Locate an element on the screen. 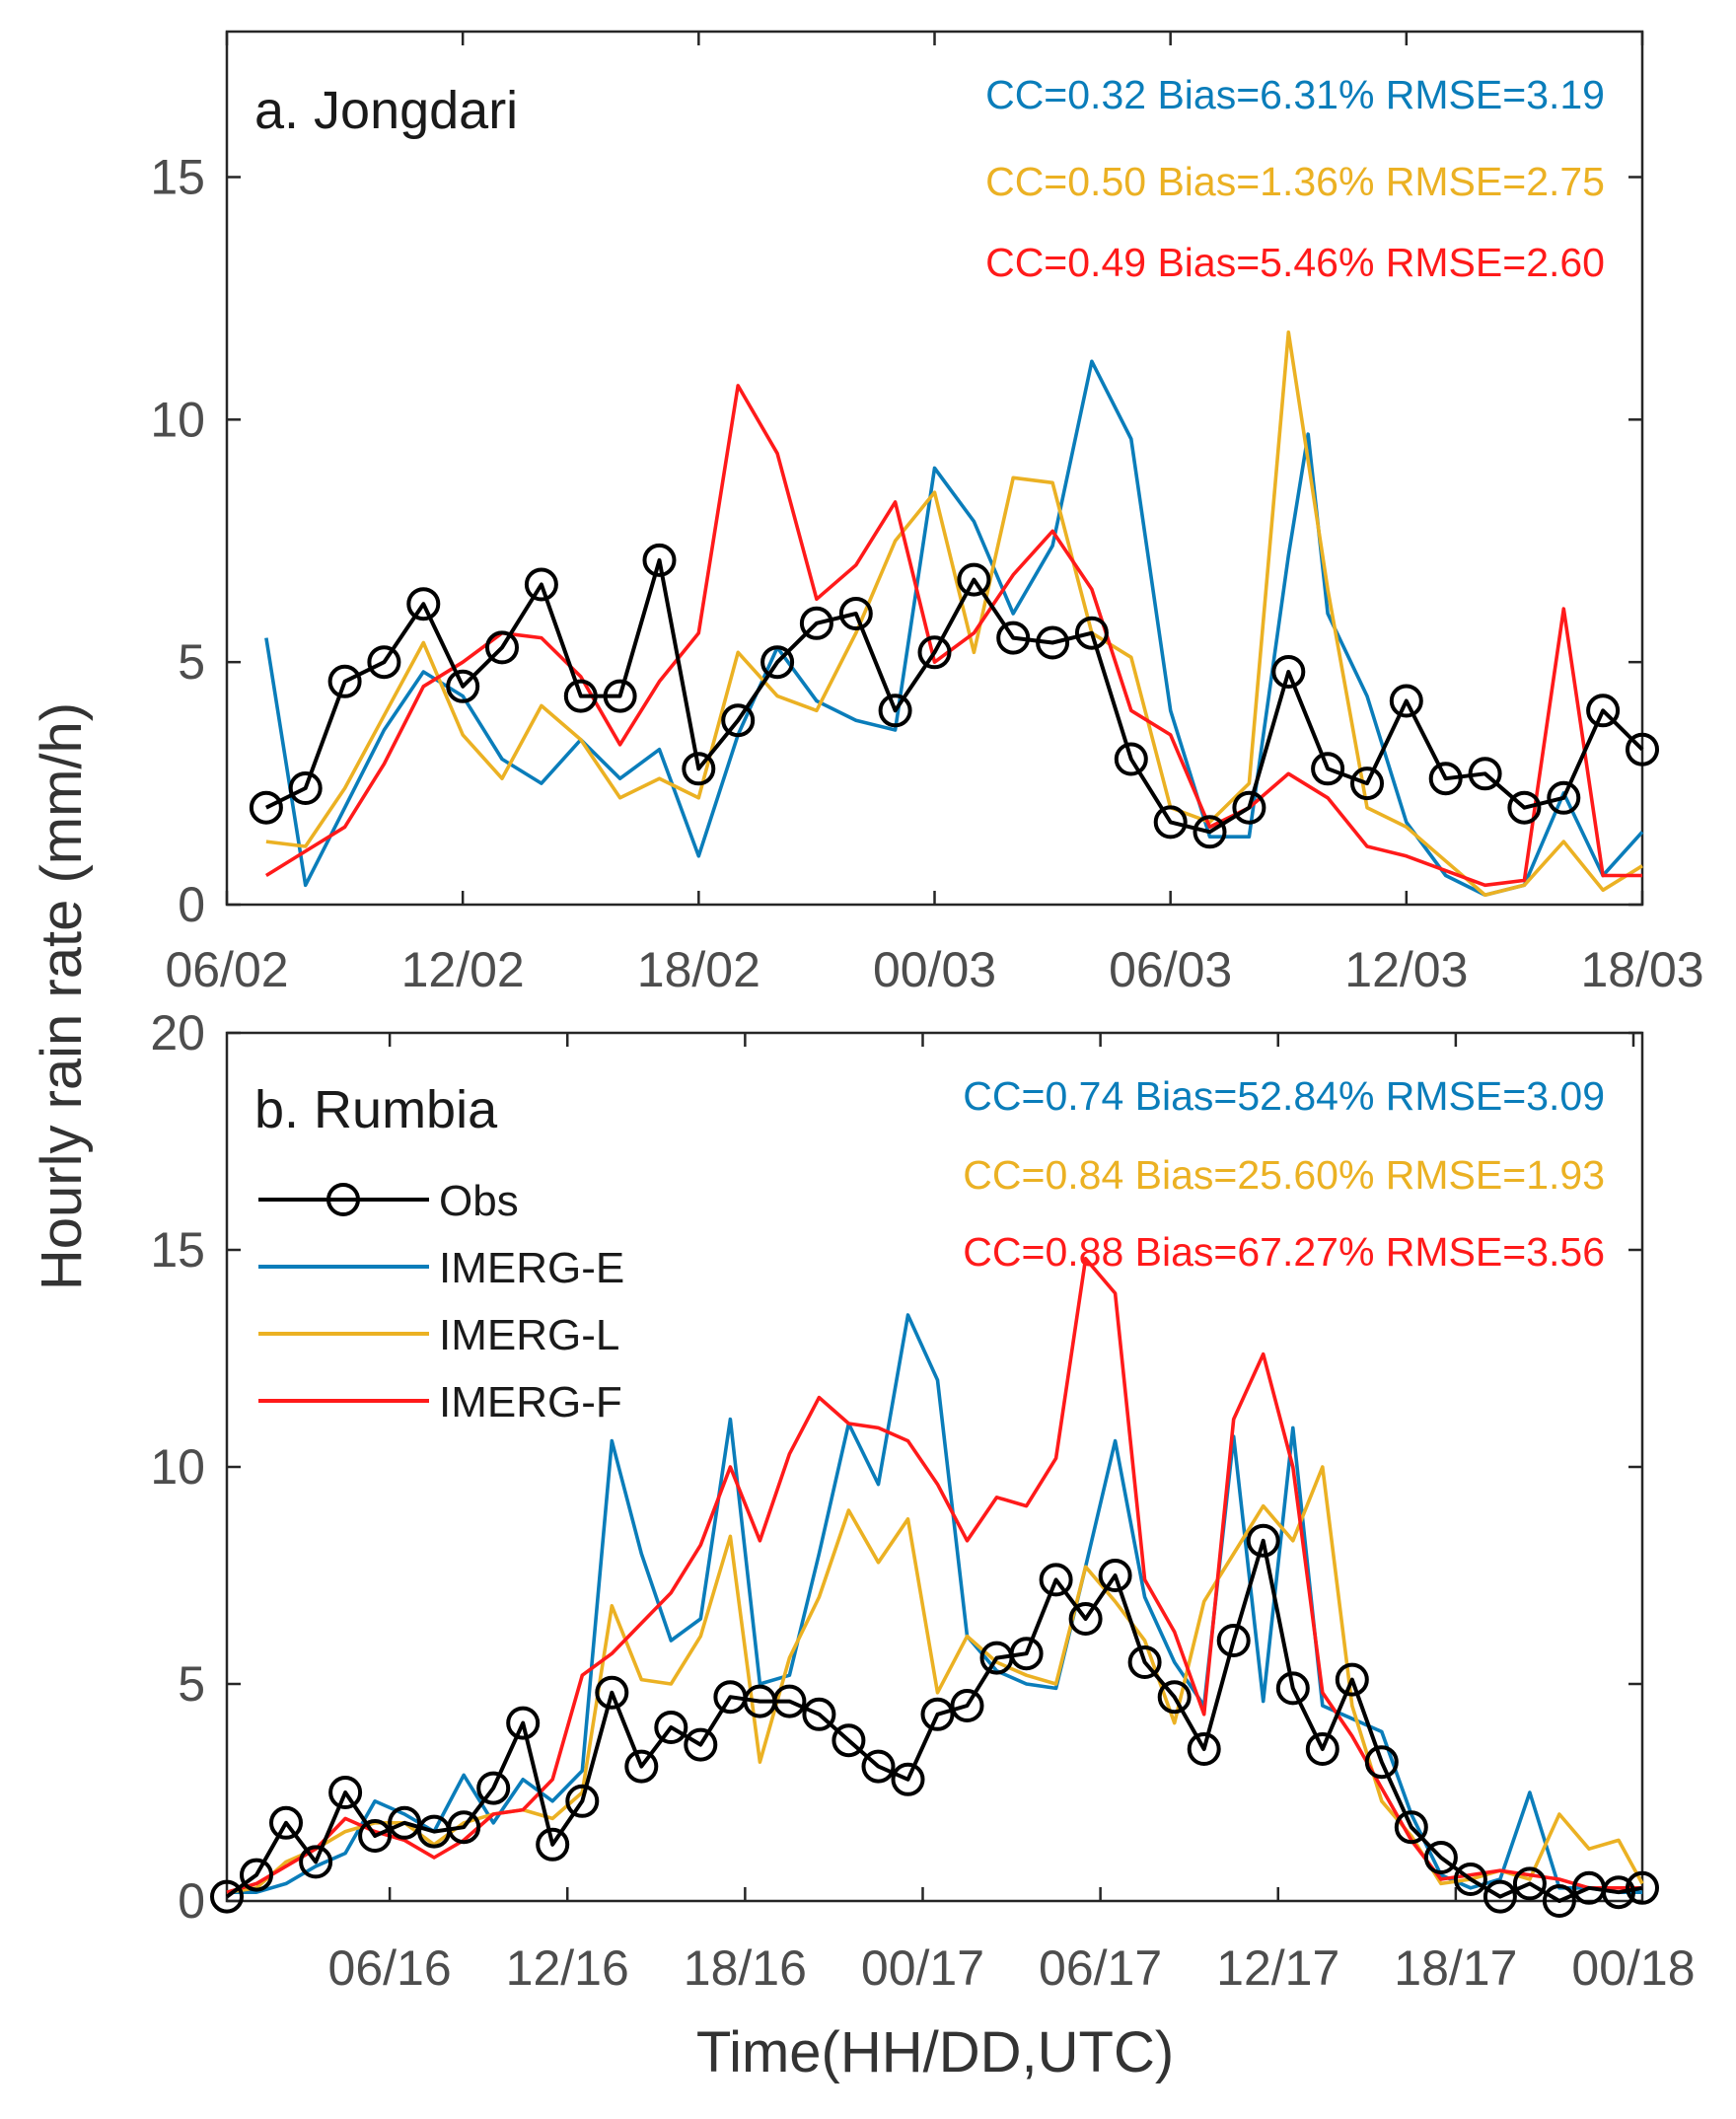 This screenshot has height=2119, width=1736. panel-a-title: a. Jongdari is located at coordinates (386, 111).